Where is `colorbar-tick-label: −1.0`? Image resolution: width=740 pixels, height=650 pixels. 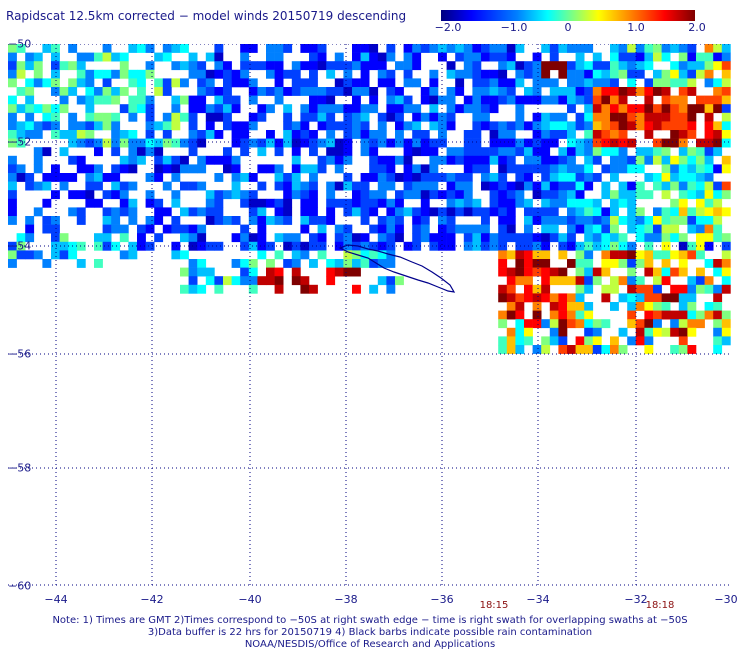 colorbar-tick-label: −1.0 is located at coordinates (514, 27).